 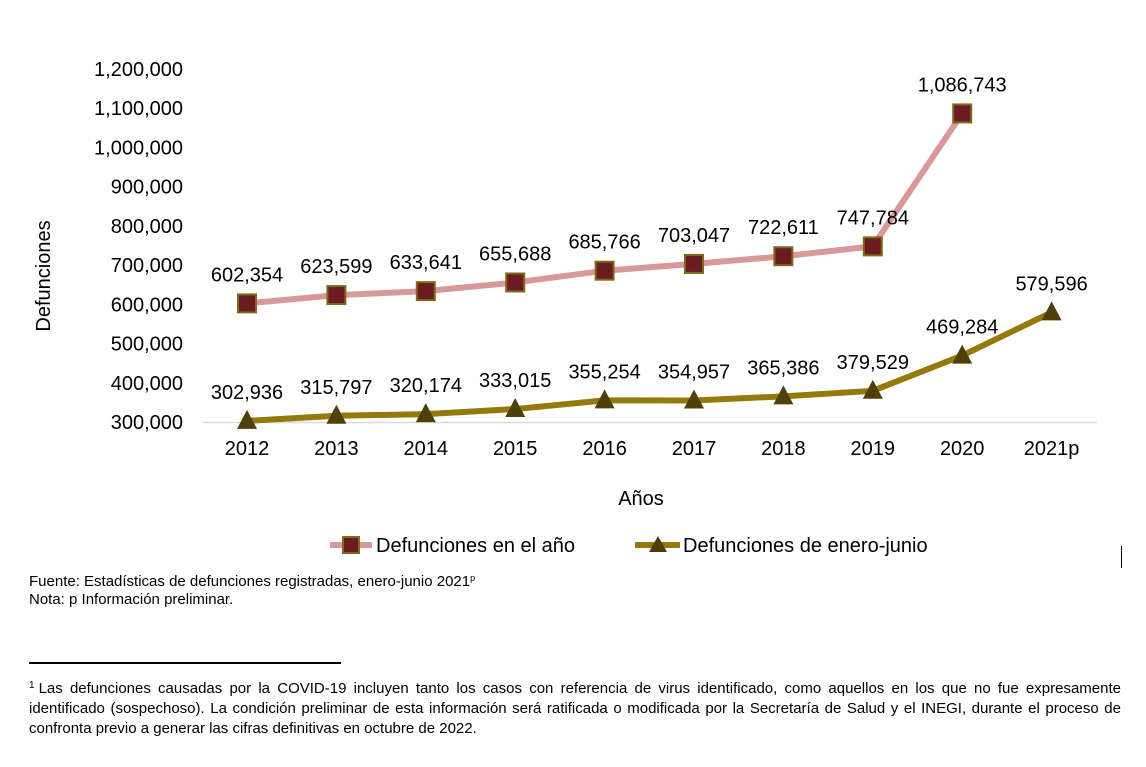 What do you see at coordinates (873, 363) in the screenshot?
I see `data-label: 379,529` at bounding box center [873, 363].